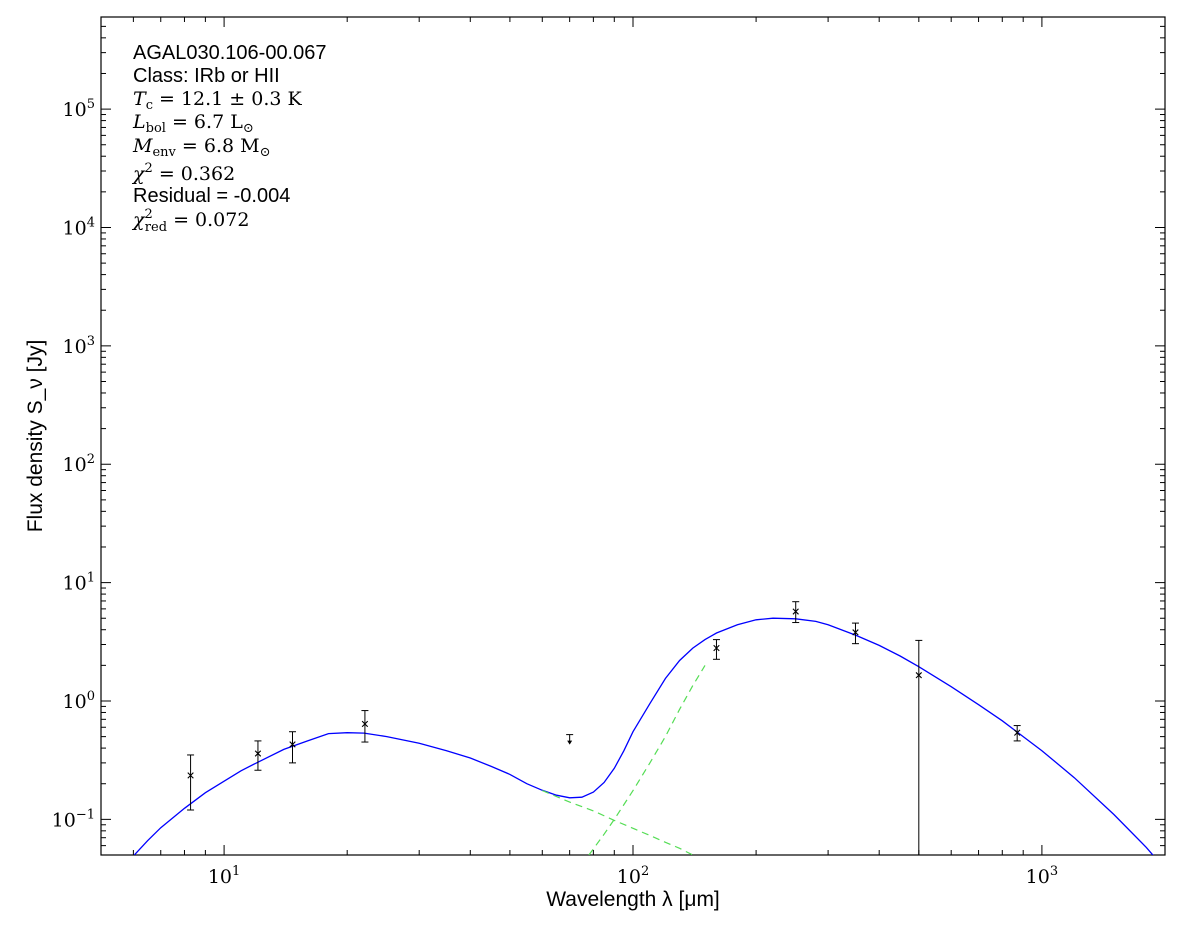 The image size is (1200, 933). I want to click on y-axis-label: Flux density S_ν [Jy], so click(35, 436).